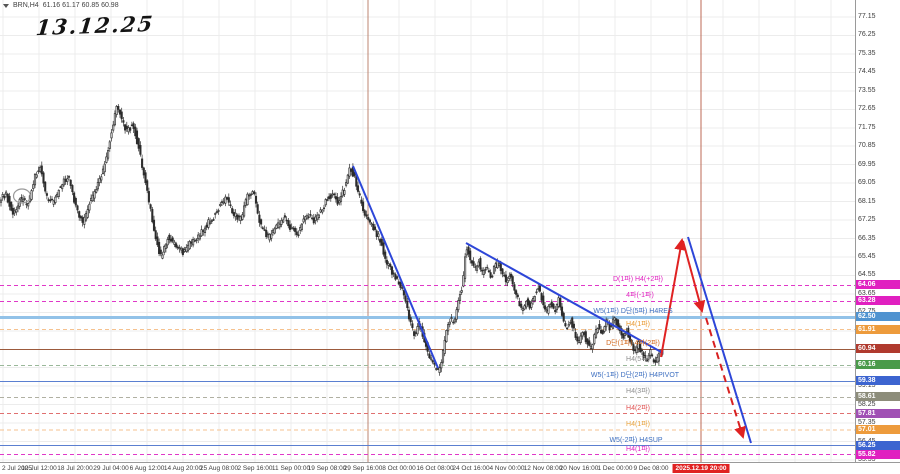 This screenshot has width=900, height=474. Describe the element at coordinates (878, 301) in the screenshot. I see `price-level-badge: 63.28` at that location.